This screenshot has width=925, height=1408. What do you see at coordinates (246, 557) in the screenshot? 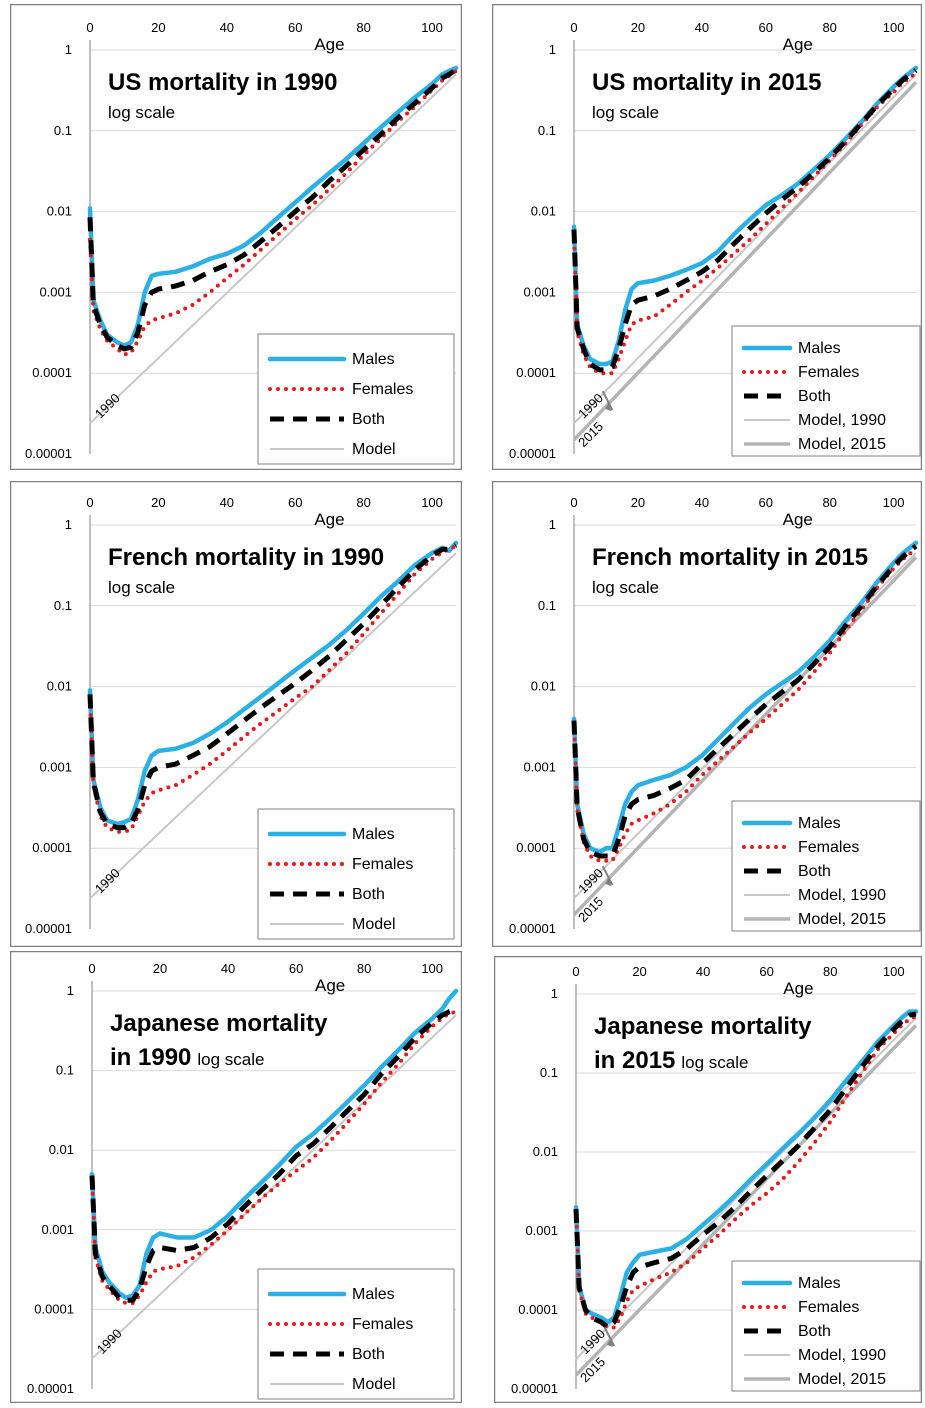
I see `chart-title-line: French mortality in 1990` at bounding box center [246, 557].